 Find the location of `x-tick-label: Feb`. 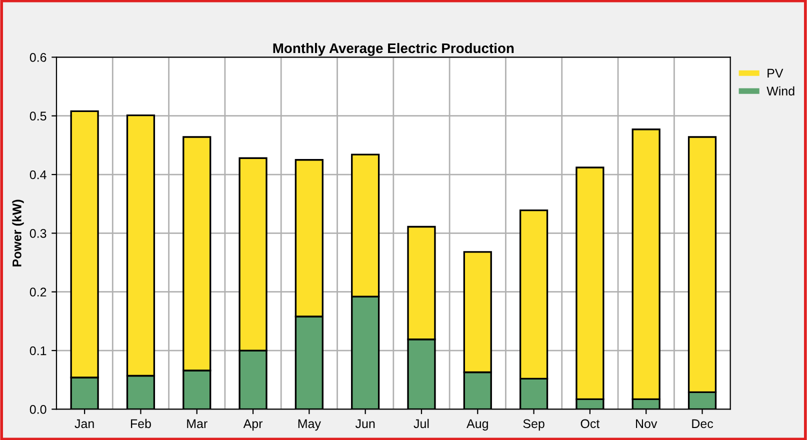

x-tick-label: Feb is located at coordinates (140, 423).